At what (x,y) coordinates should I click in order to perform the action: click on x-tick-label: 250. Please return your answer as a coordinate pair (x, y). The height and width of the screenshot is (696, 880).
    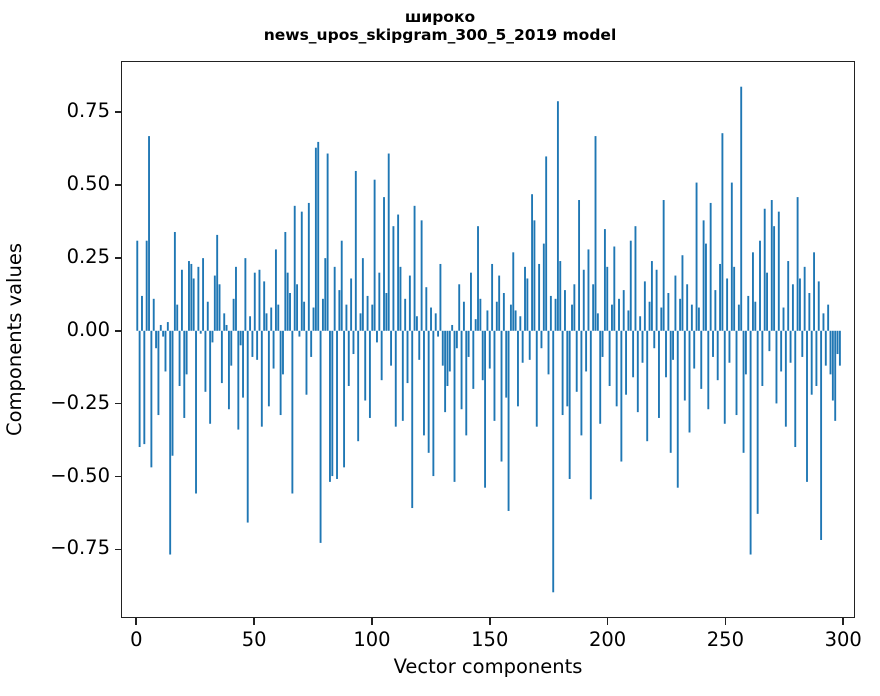
    Looking at the image, I should click on (725, 639).